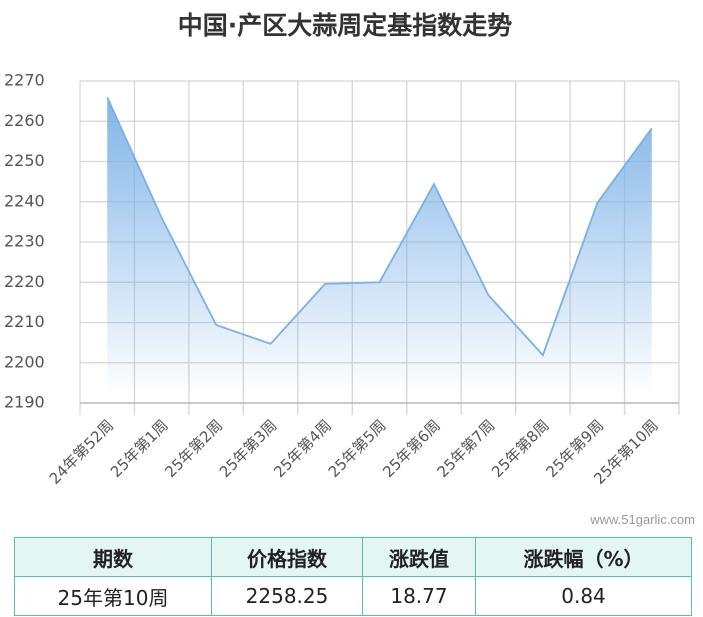 The width and height of the screenshot is (703, 617). Describe the element at coordinates (583, 596) in the screenshot. I see `cell: 0.84` at that location.